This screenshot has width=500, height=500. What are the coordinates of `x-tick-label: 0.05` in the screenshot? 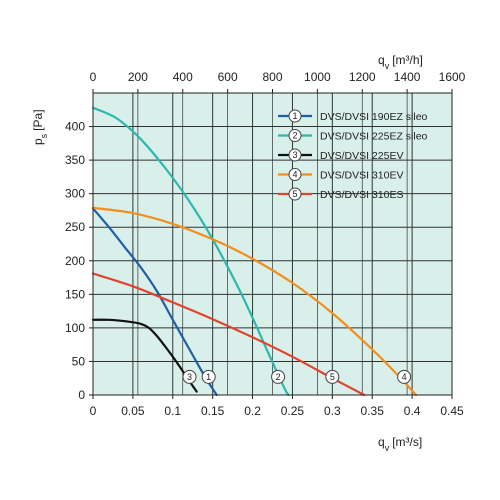 It's located at (133, 411).